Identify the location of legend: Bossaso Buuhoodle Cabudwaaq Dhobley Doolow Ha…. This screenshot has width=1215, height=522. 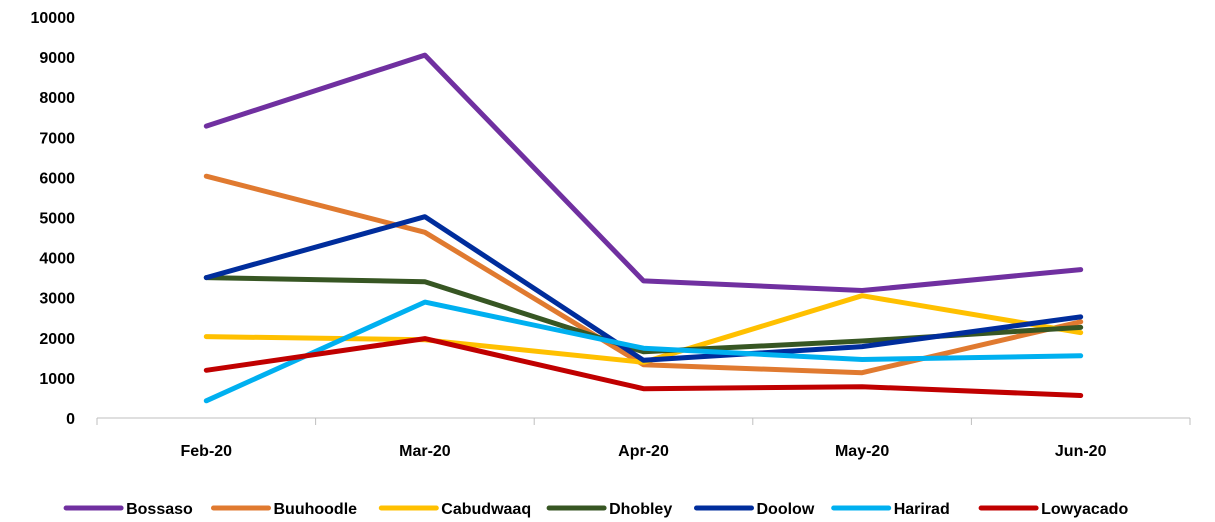
(595, 509).